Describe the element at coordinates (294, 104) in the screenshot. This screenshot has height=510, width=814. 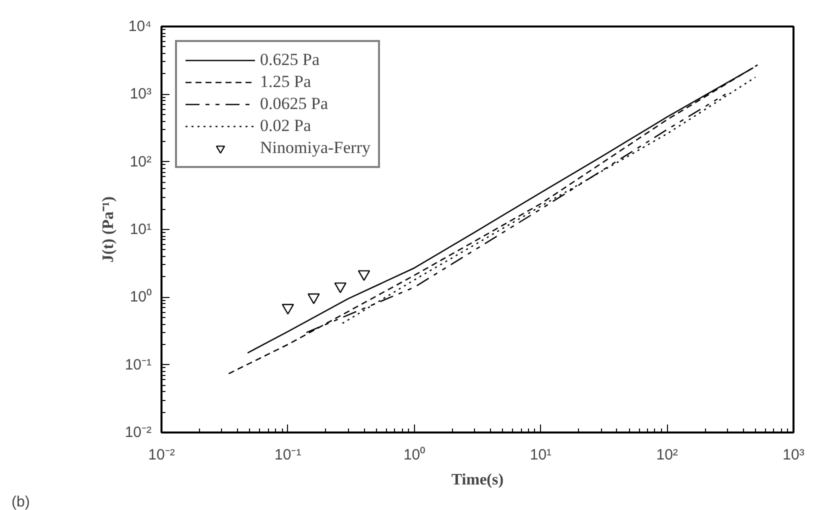
I see `legend-label: 0.0625 Pa` at that location.